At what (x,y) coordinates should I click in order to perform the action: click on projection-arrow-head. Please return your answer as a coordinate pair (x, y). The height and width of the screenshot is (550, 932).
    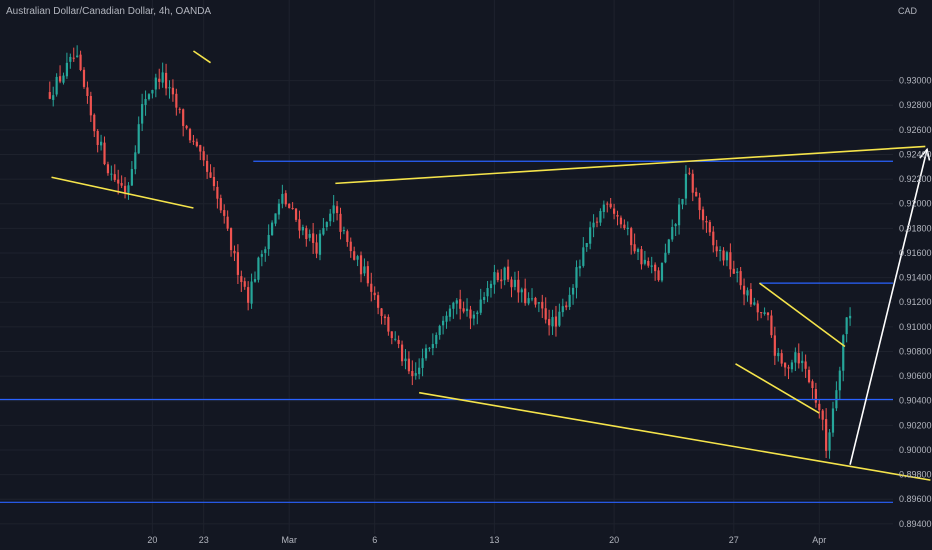
    Looking at the image, I should click on (925, 154).